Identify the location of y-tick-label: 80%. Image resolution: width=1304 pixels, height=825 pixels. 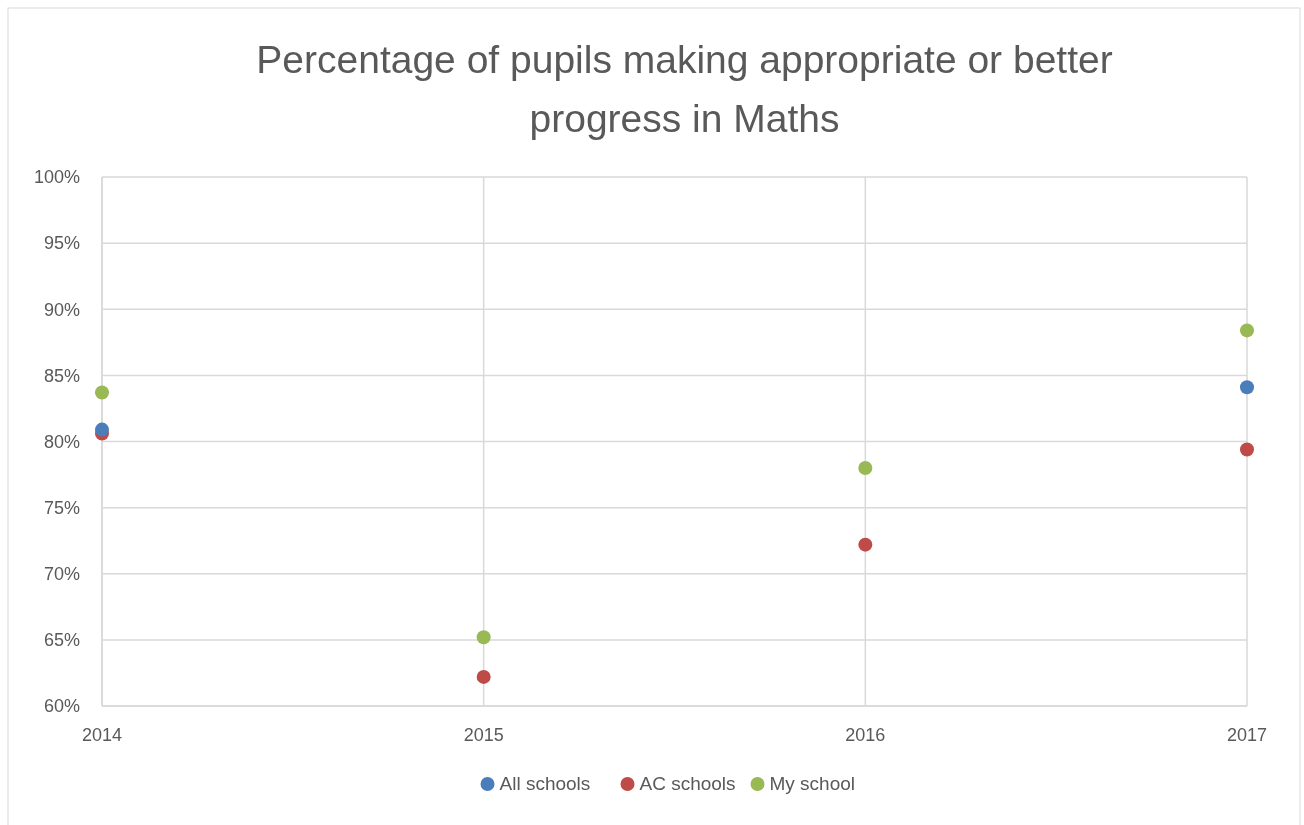
(61, 441).